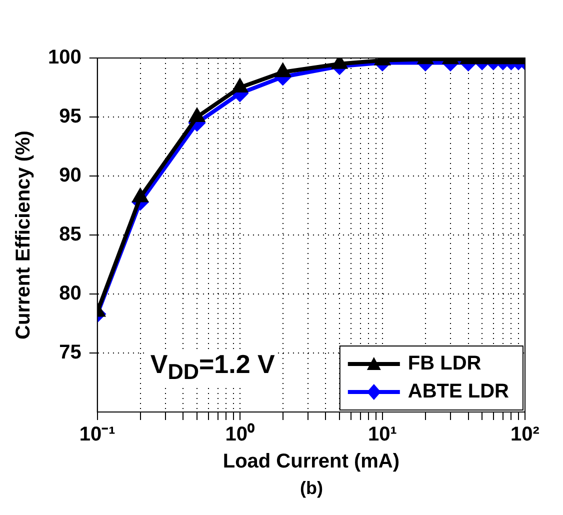 Image resolution: width=563 pixels, height=515 pixels. Describe the element at coordinates (70, 117) in the screenshot. I see `y-tick-label: 95` at that location.